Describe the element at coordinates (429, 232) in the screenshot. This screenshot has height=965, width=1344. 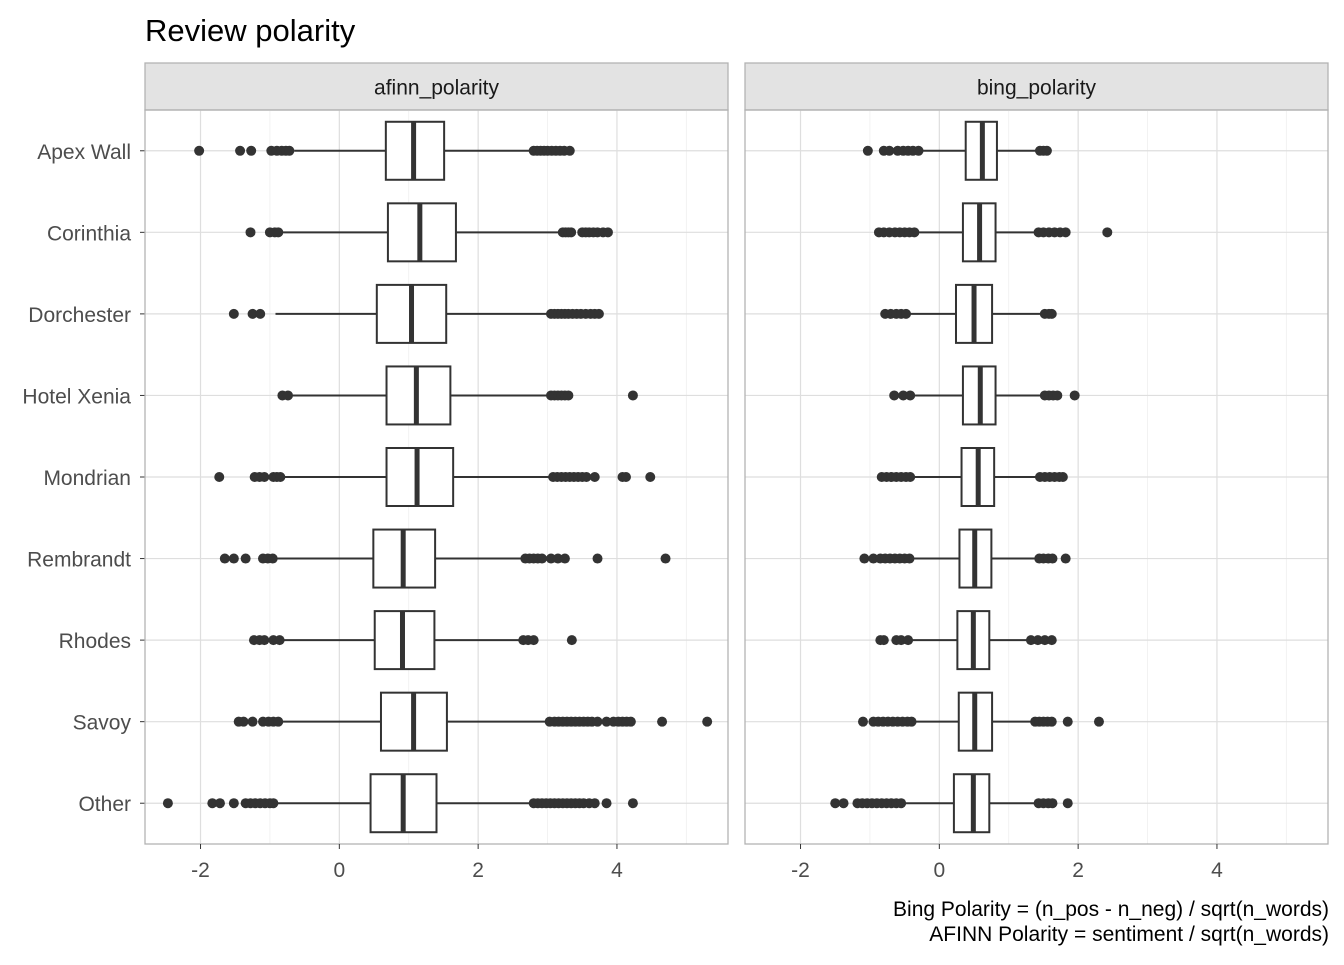
I see `box-corinthia` at that location.